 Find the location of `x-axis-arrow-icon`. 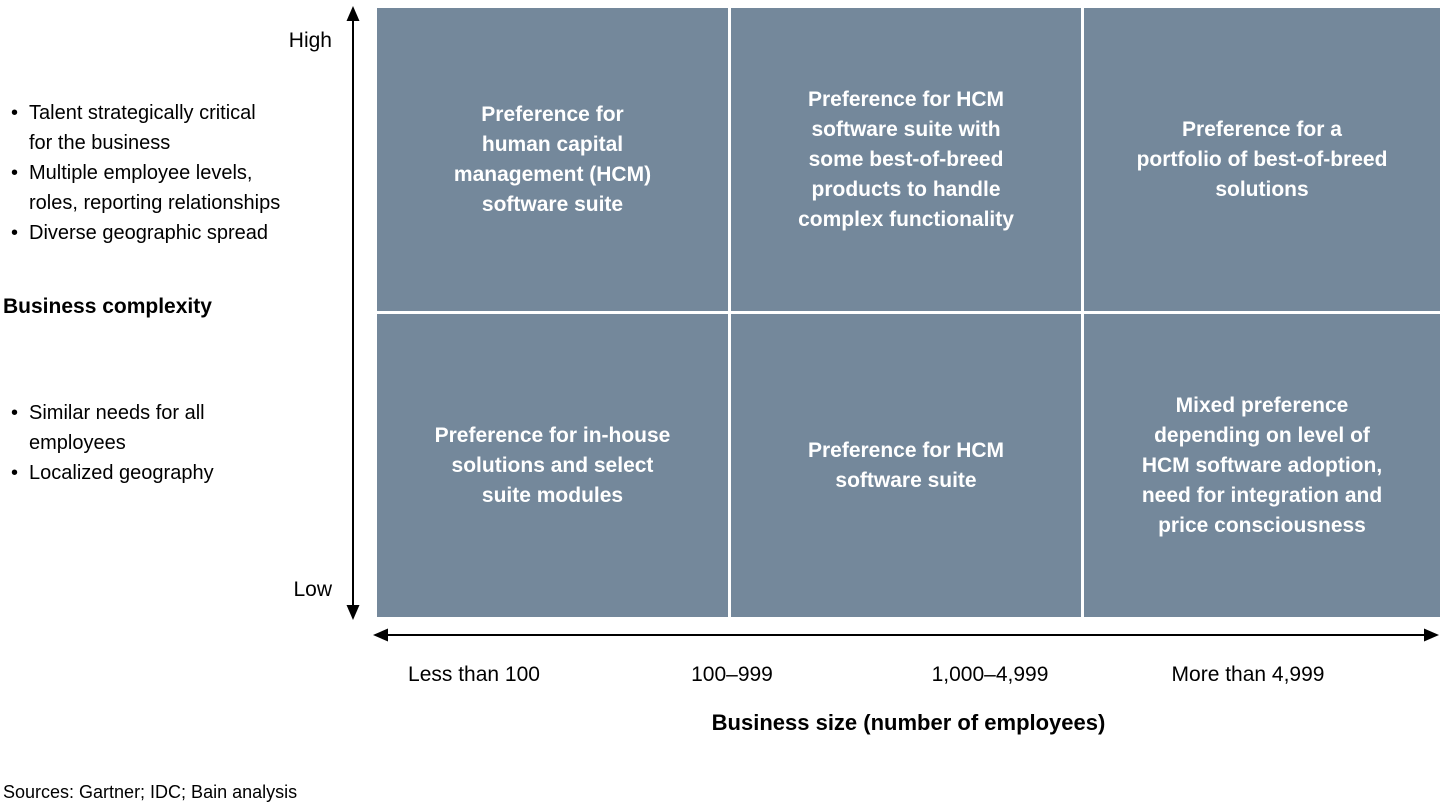

x-axis-arrow-icon is located at coordinates (906, 635).